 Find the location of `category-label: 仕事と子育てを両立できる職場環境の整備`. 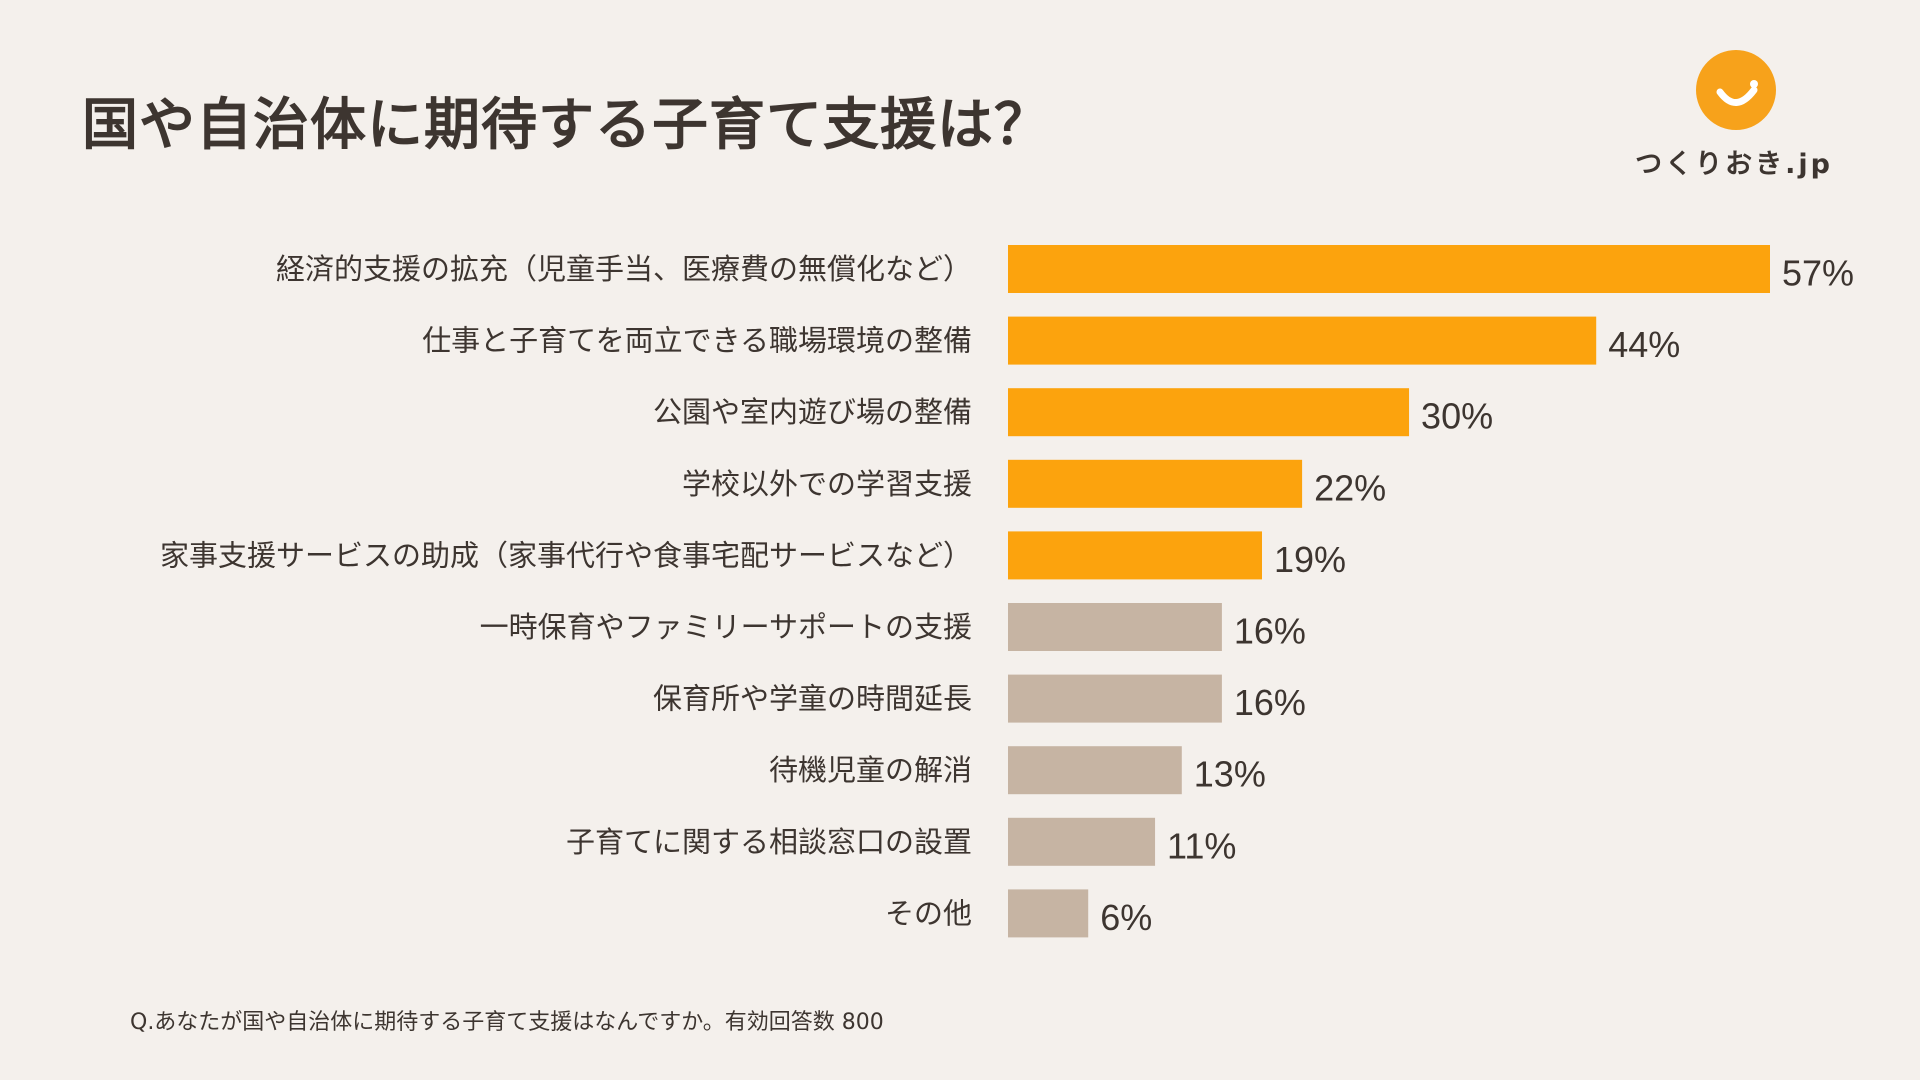

category-label: 仕事と子育てを両立できる職場環境の整備 is located at coordinates (697, 341).